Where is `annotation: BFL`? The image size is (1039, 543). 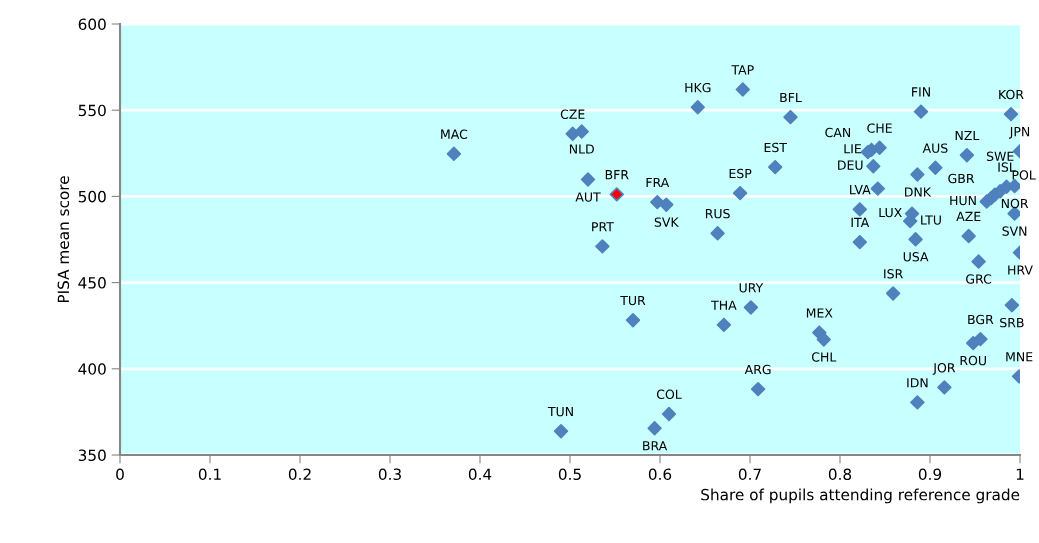
annotation: BFL is located at coordinates (791, 97).